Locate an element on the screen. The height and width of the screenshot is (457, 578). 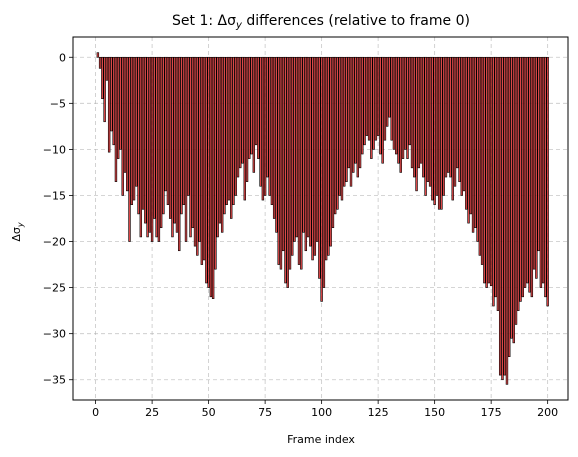
y-tick-label: 0 is located at coordinates (62, 57).